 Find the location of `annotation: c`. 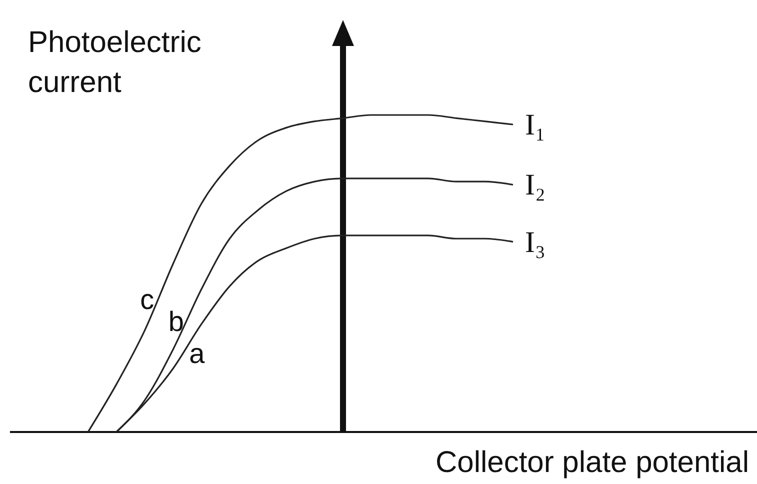

annotation: c is located at coordinates (147, 299).